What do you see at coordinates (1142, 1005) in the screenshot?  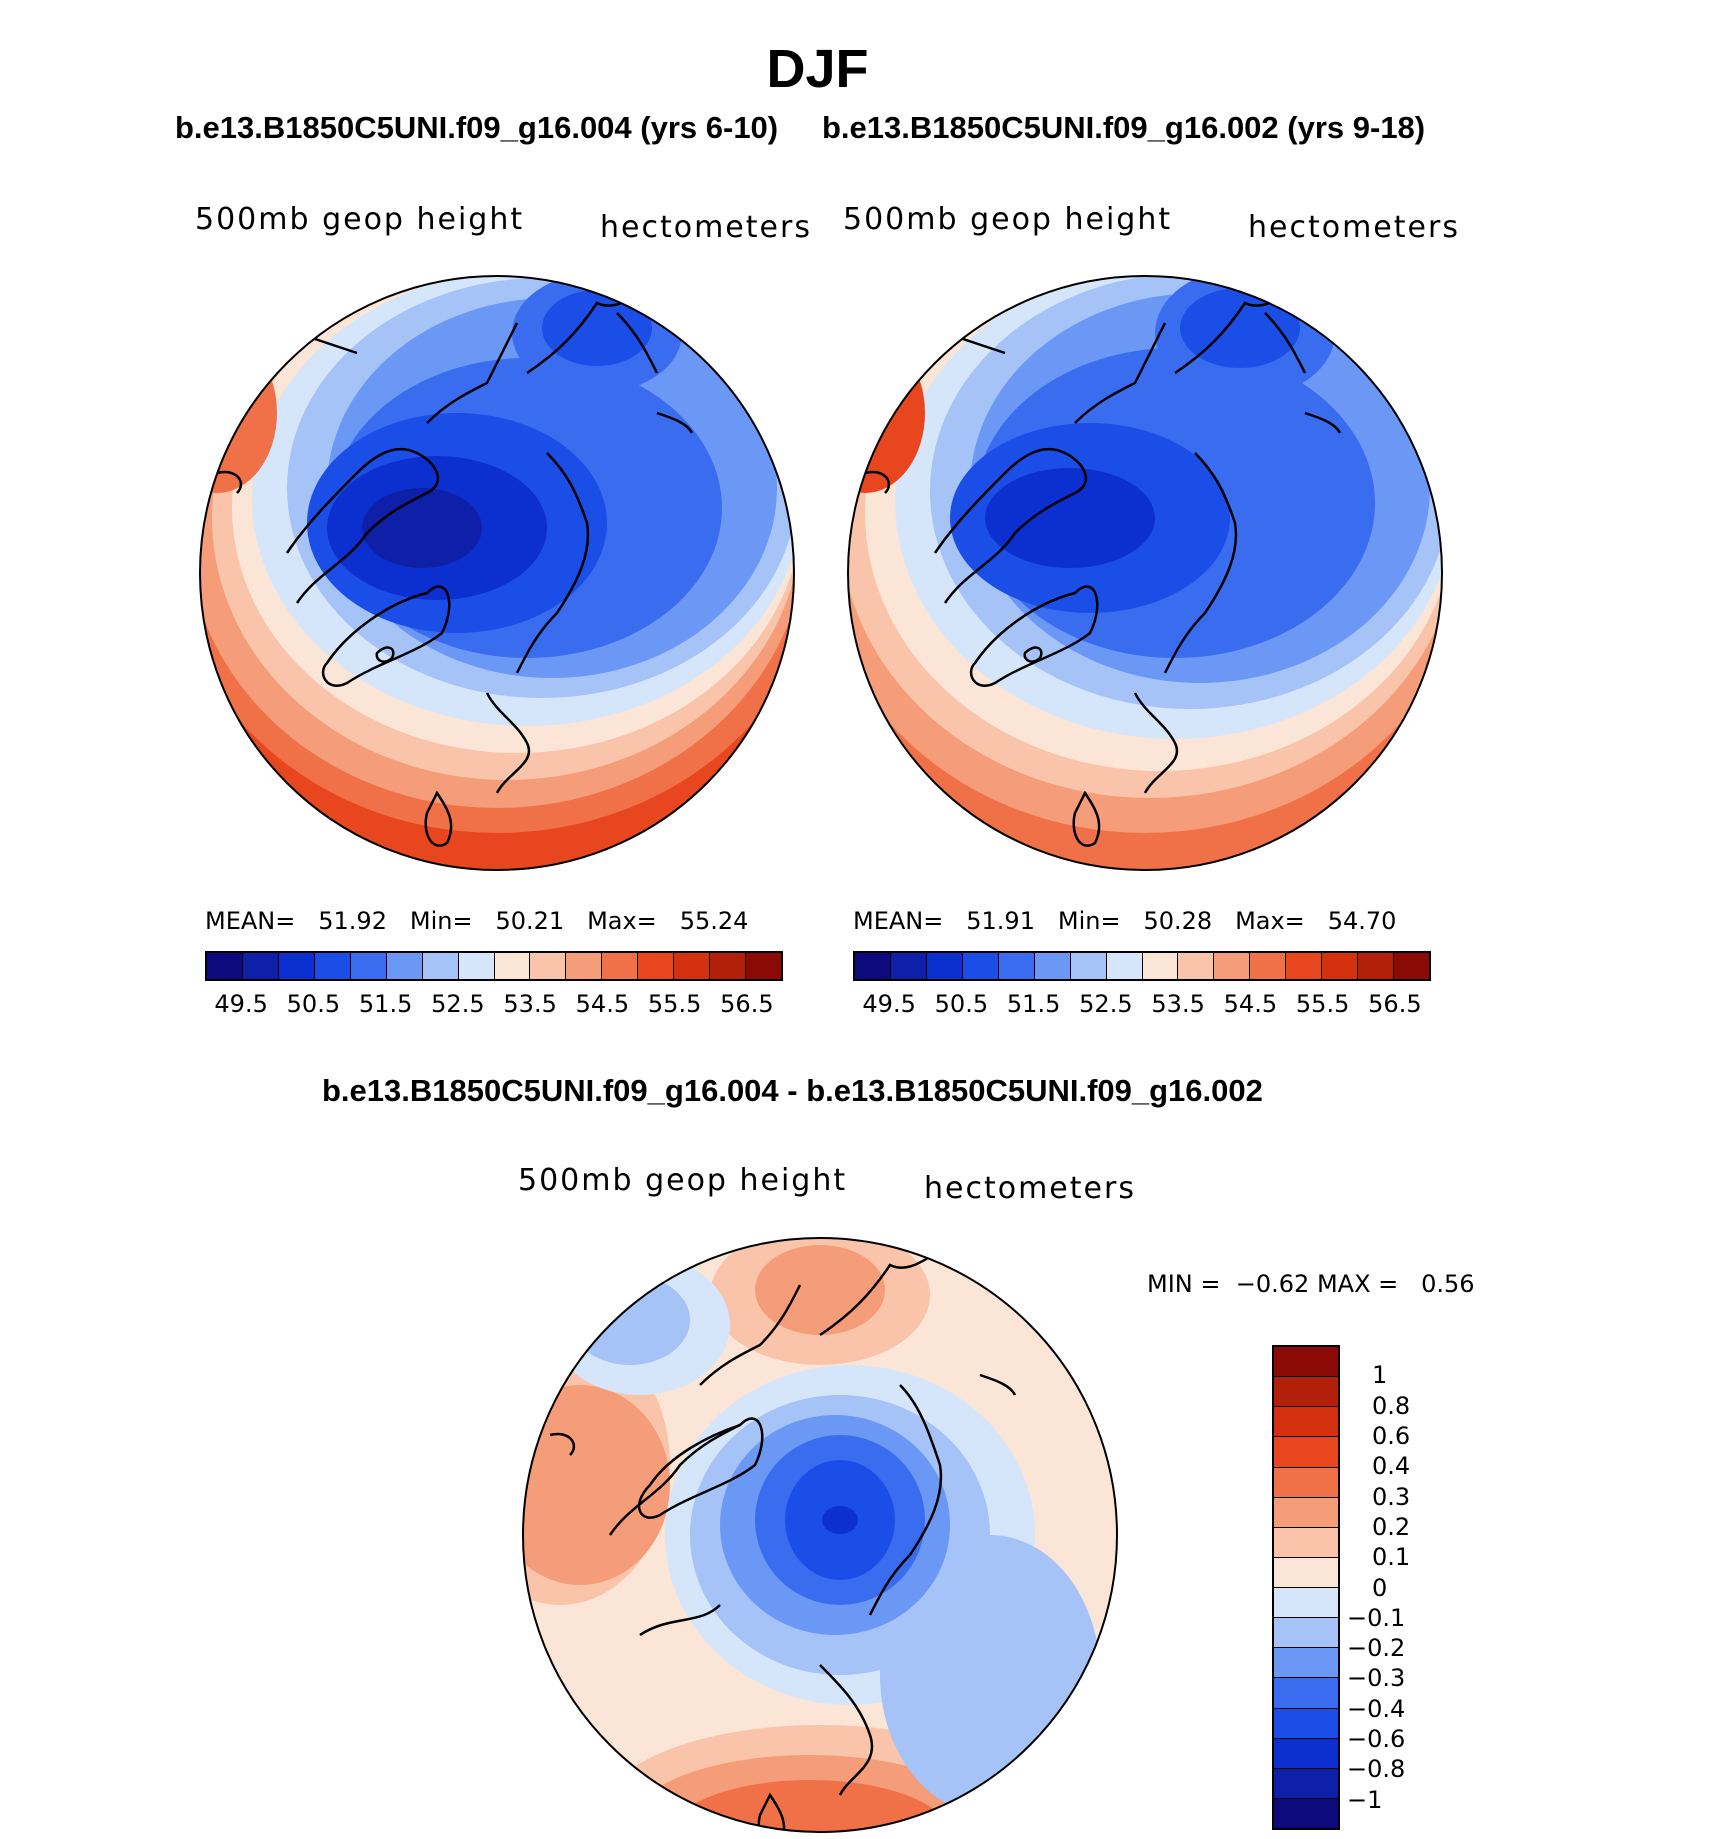 I see `right-colorbar-ticks: 49.5 50.5 51.5 52.5 53.5 54.5 55.5 56.5` at bounding box center [1142, 1005].